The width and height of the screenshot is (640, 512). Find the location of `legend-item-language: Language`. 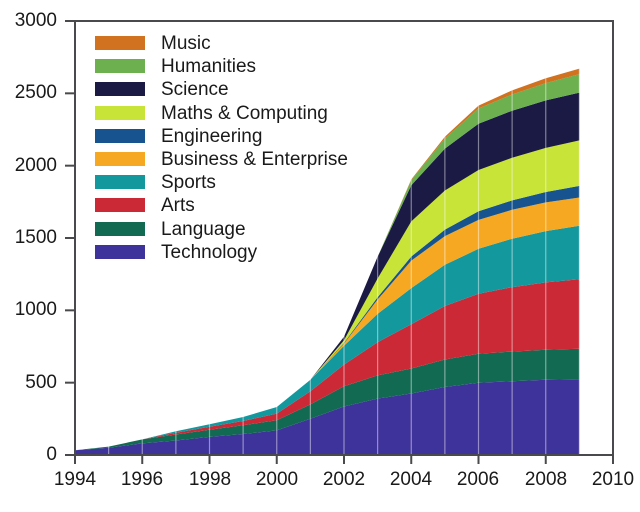

legend-item-language: Language is located at coordinates (170, 229).